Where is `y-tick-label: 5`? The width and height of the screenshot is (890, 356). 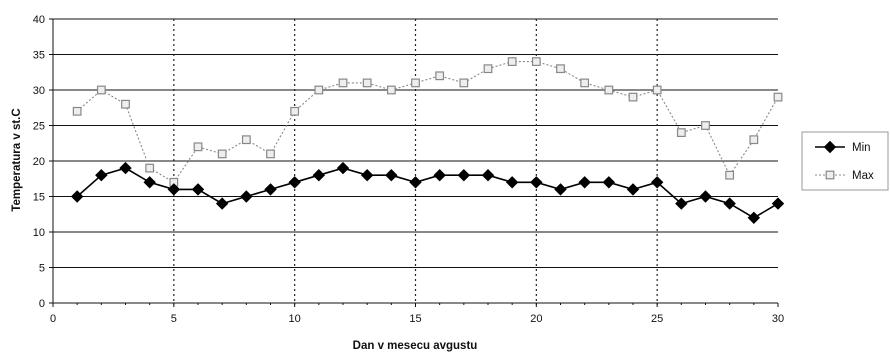 y-tick-label: 5 is located at coordinates (42, 269).